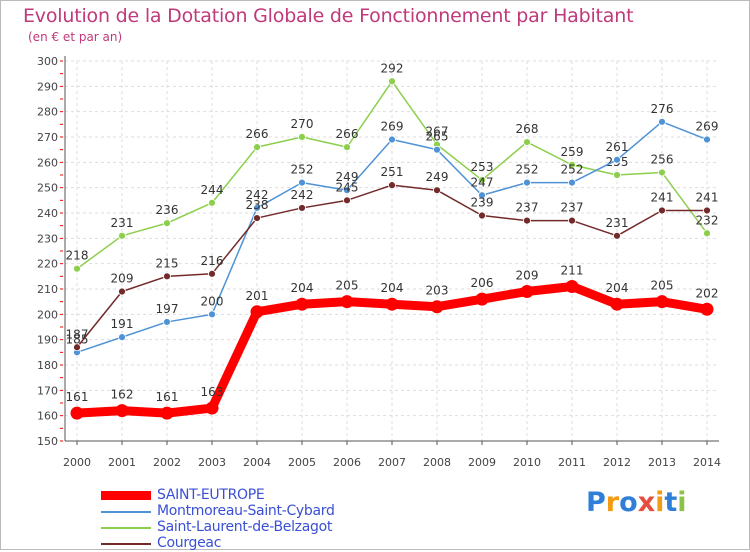 The height and width of the screenshot is (552, 750). What do you see at coordinates (572, 462) in the screenshot?
I see `x-tick-label: 2011` at bounding box center [572, 462].